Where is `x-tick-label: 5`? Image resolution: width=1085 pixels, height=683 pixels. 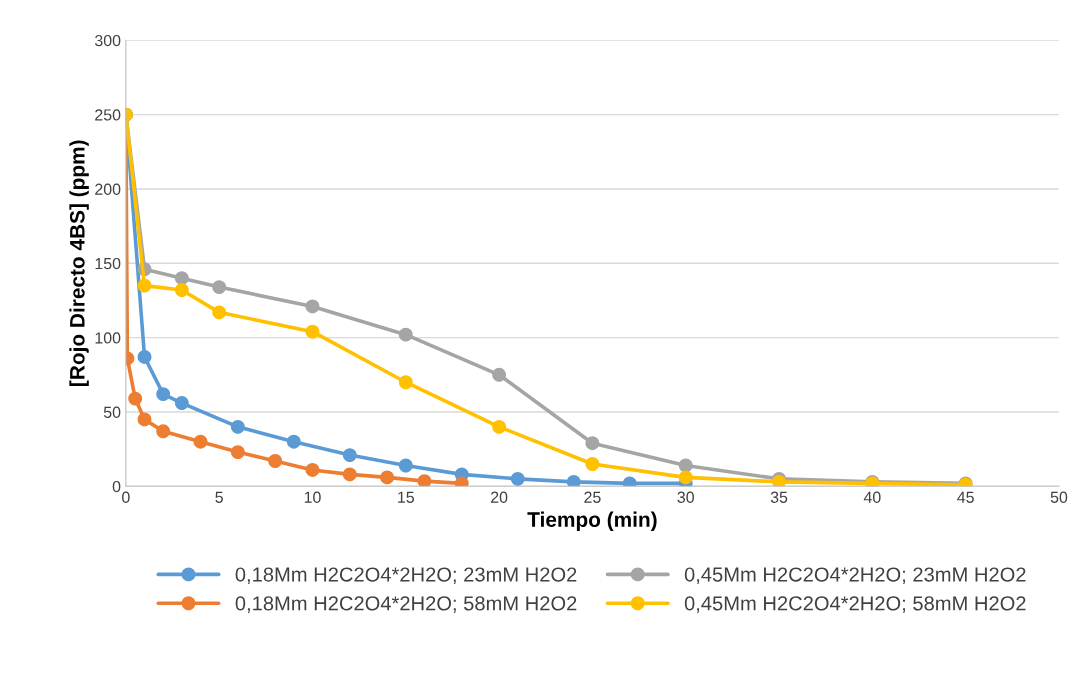
x-tick-label: 5 is located at coordinates (219, 497).